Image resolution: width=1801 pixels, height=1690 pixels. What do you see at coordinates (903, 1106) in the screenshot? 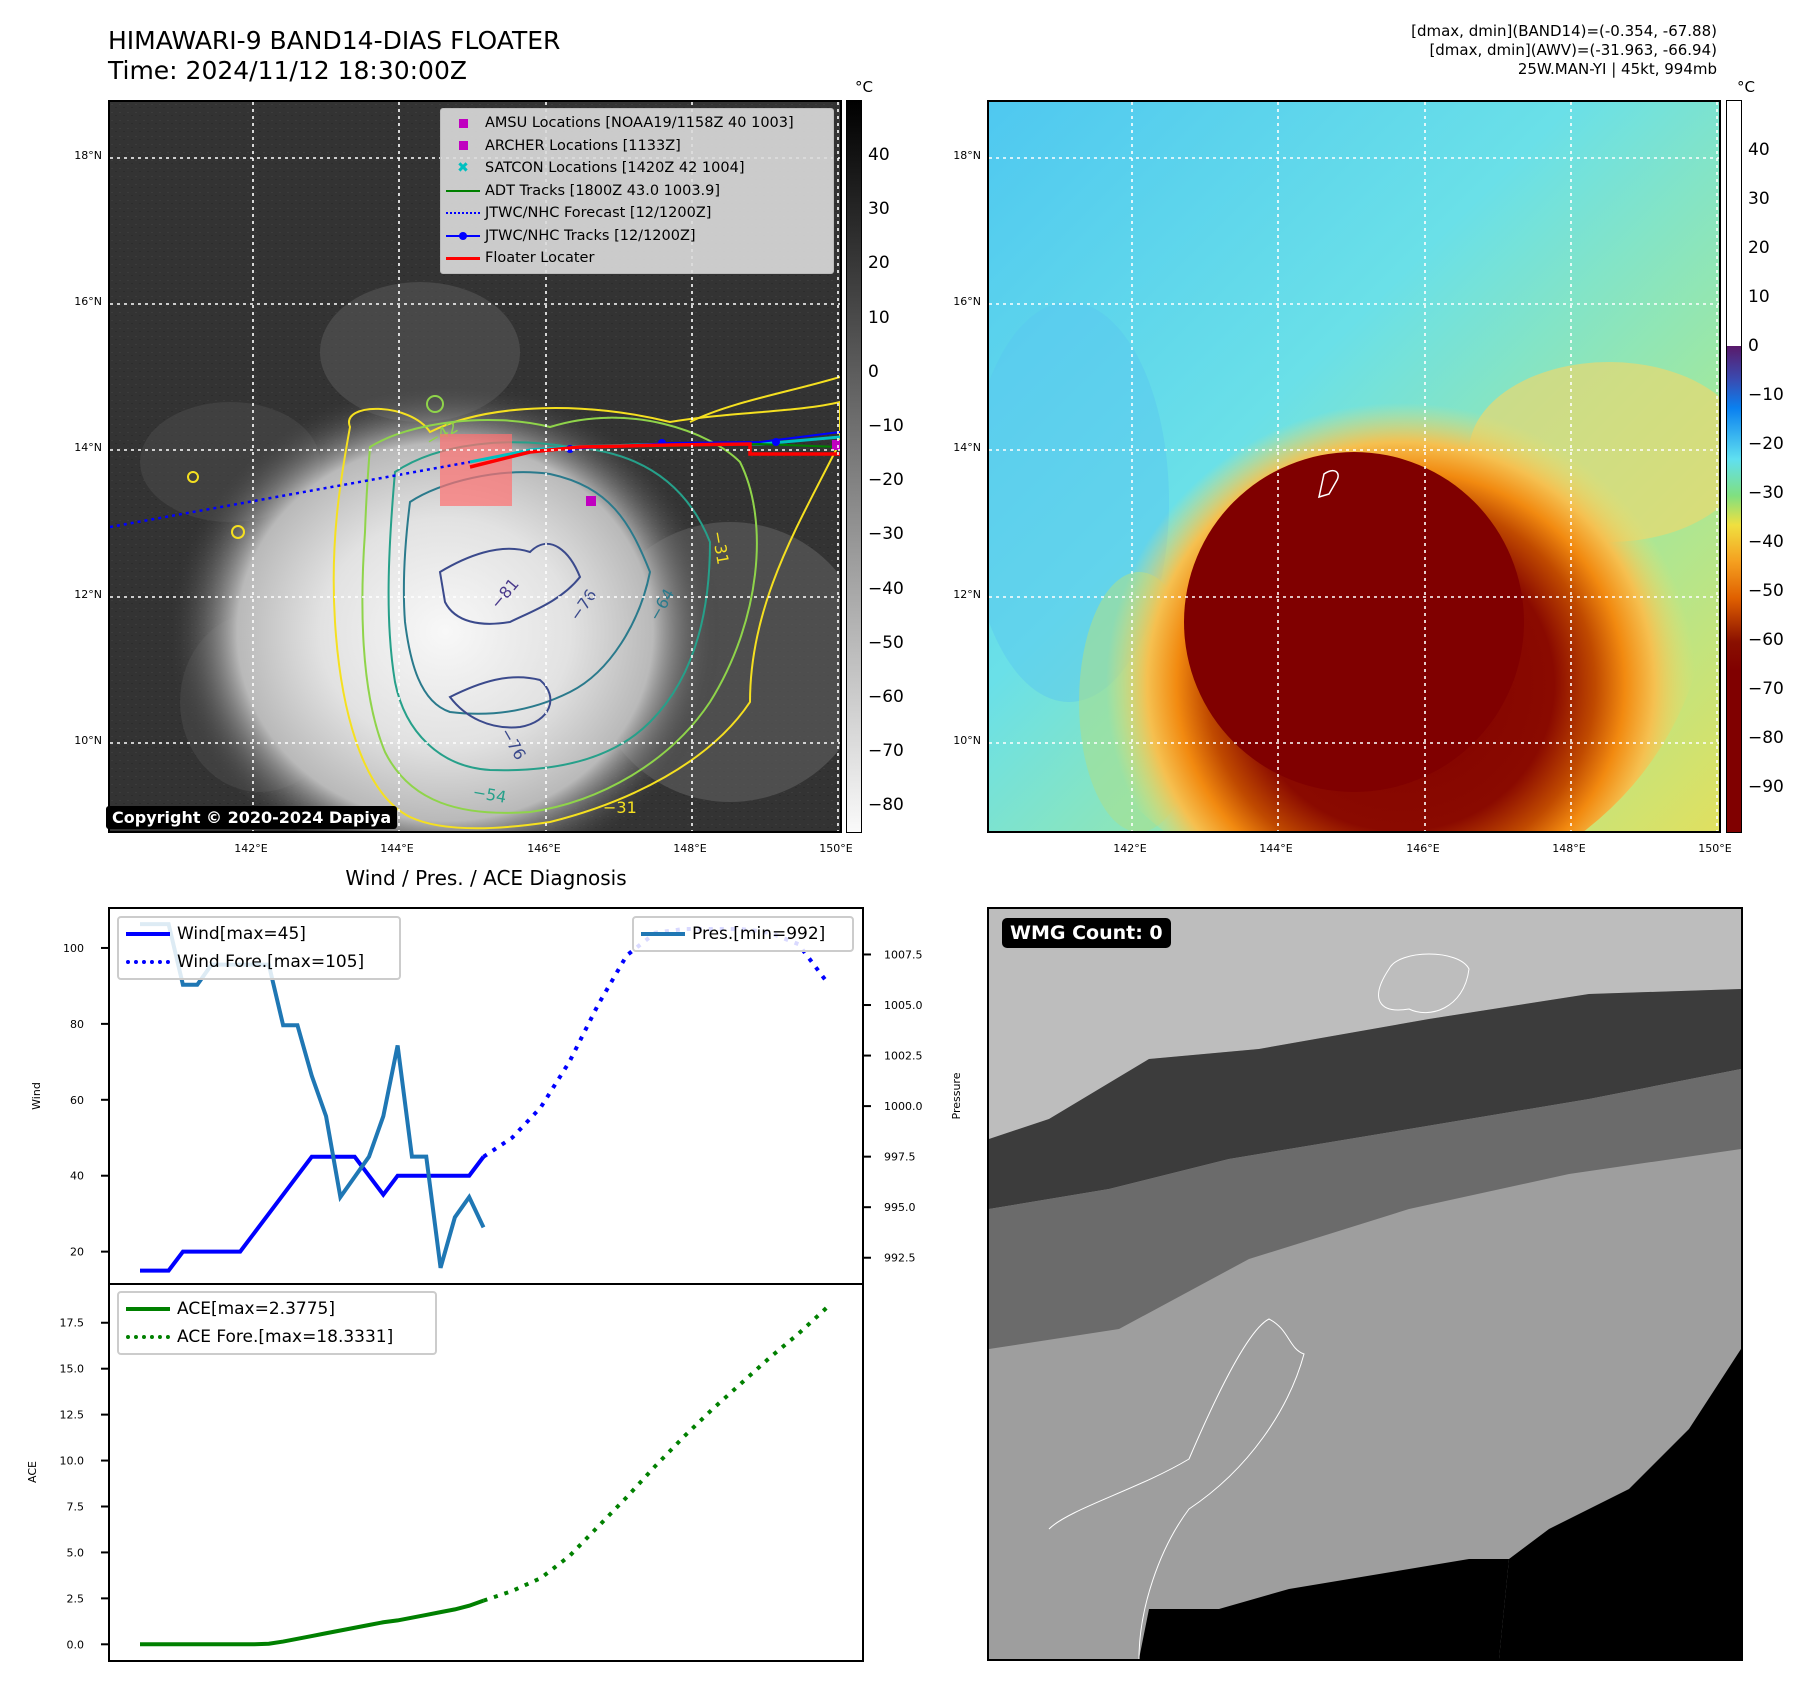
I see `pressure-tick-label: 1000.0` at bounding box center [903, 1106].